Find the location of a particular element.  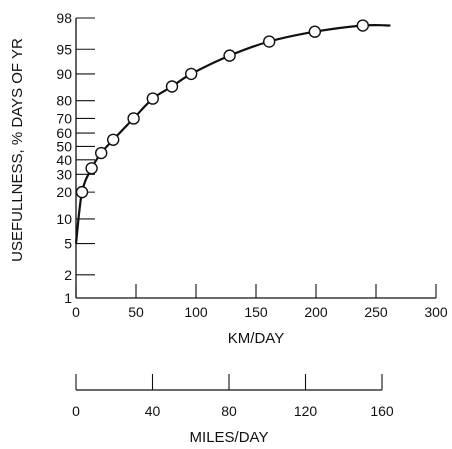

y-tick-label: 98 is located at coordinates (64, 18).